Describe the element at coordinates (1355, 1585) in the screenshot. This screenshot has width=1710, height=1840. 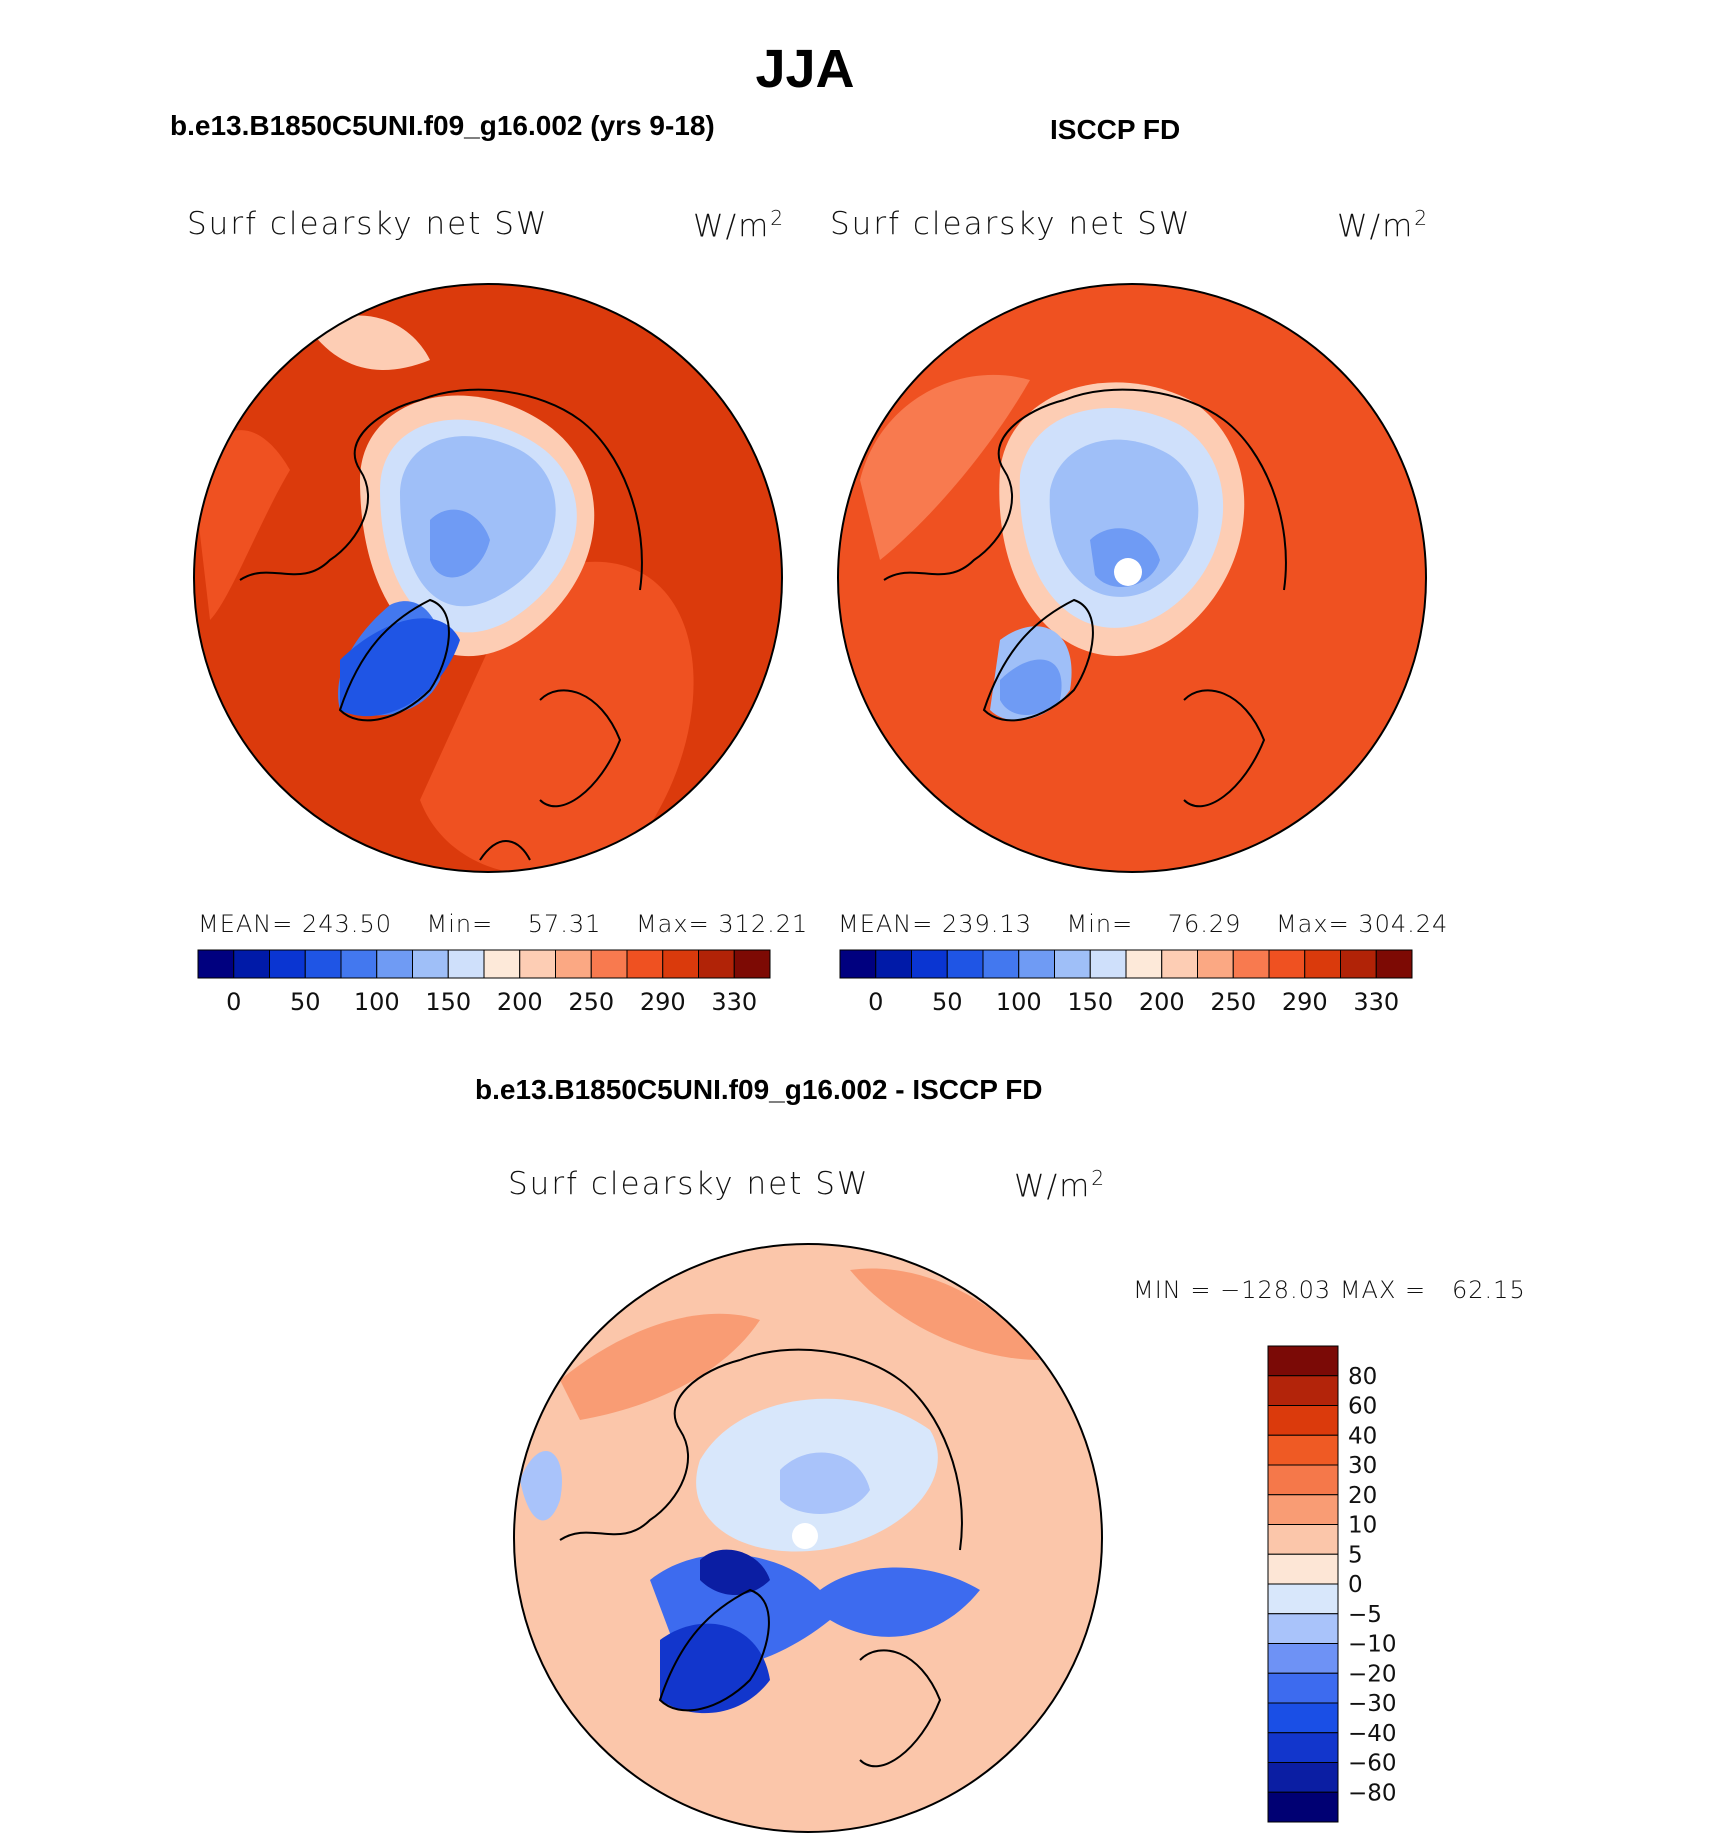
I see `diff-colorbar-tick-label: 0` at that location.